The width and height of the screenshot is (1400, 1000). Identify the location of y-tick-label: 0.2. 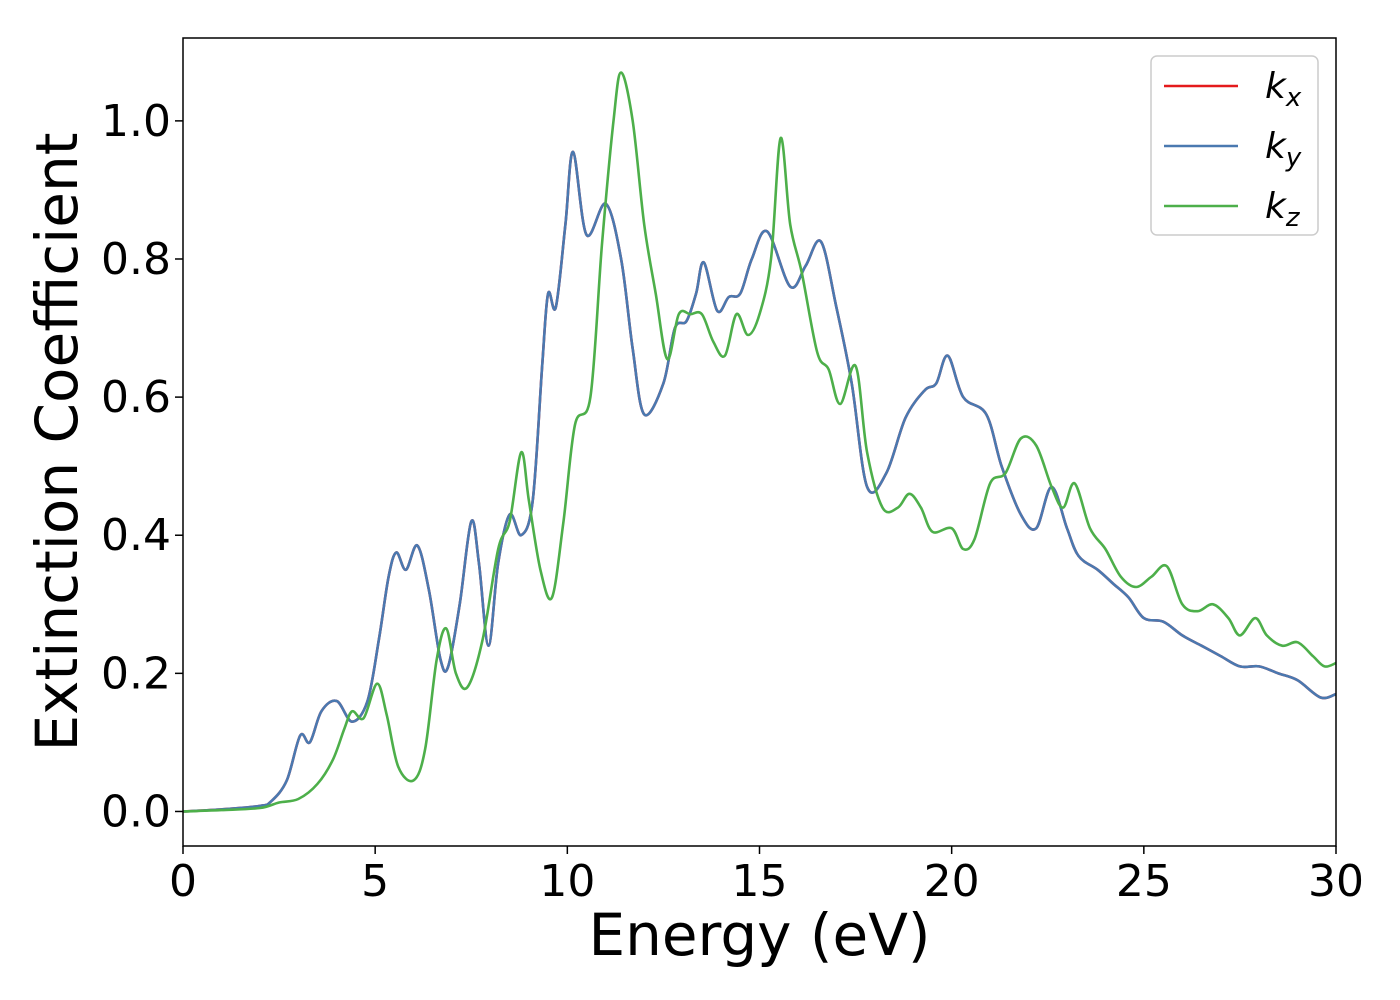
(136, 673).